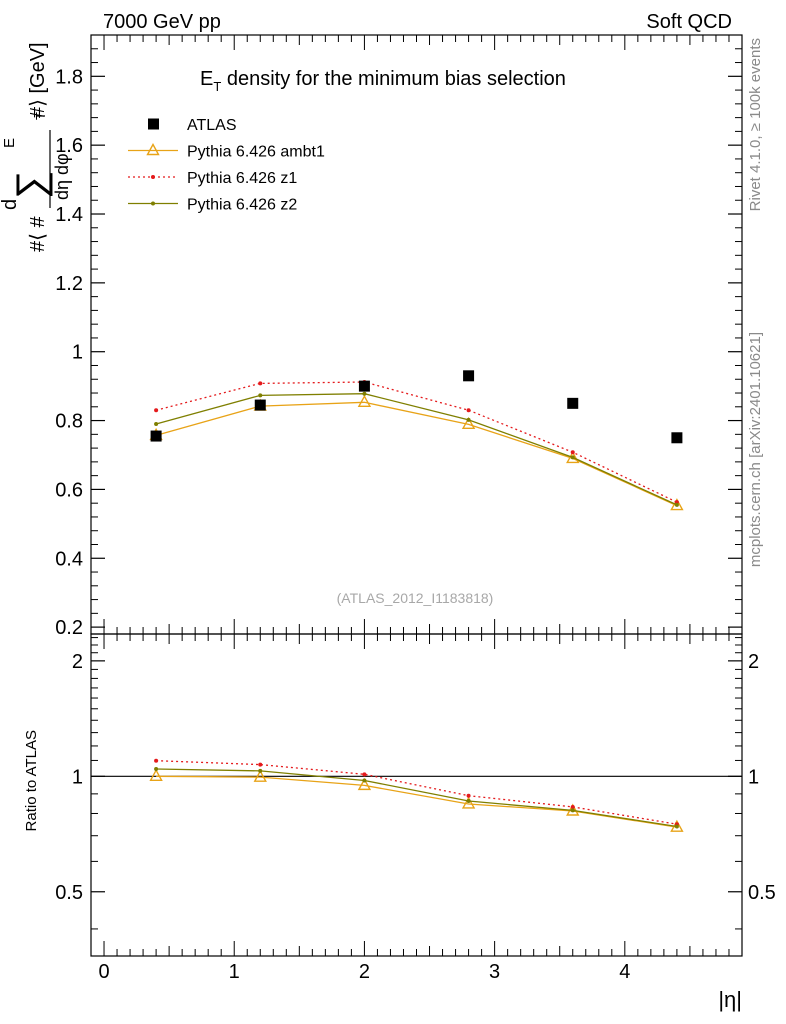  I want to click on ratio-ytick-label-left: 1, so click(77, 777).